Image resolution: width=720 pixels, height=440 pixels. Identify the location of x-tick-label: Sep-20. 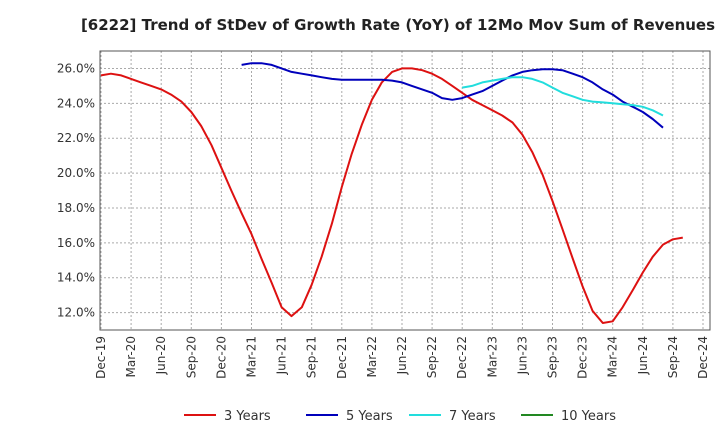
(191, 357).